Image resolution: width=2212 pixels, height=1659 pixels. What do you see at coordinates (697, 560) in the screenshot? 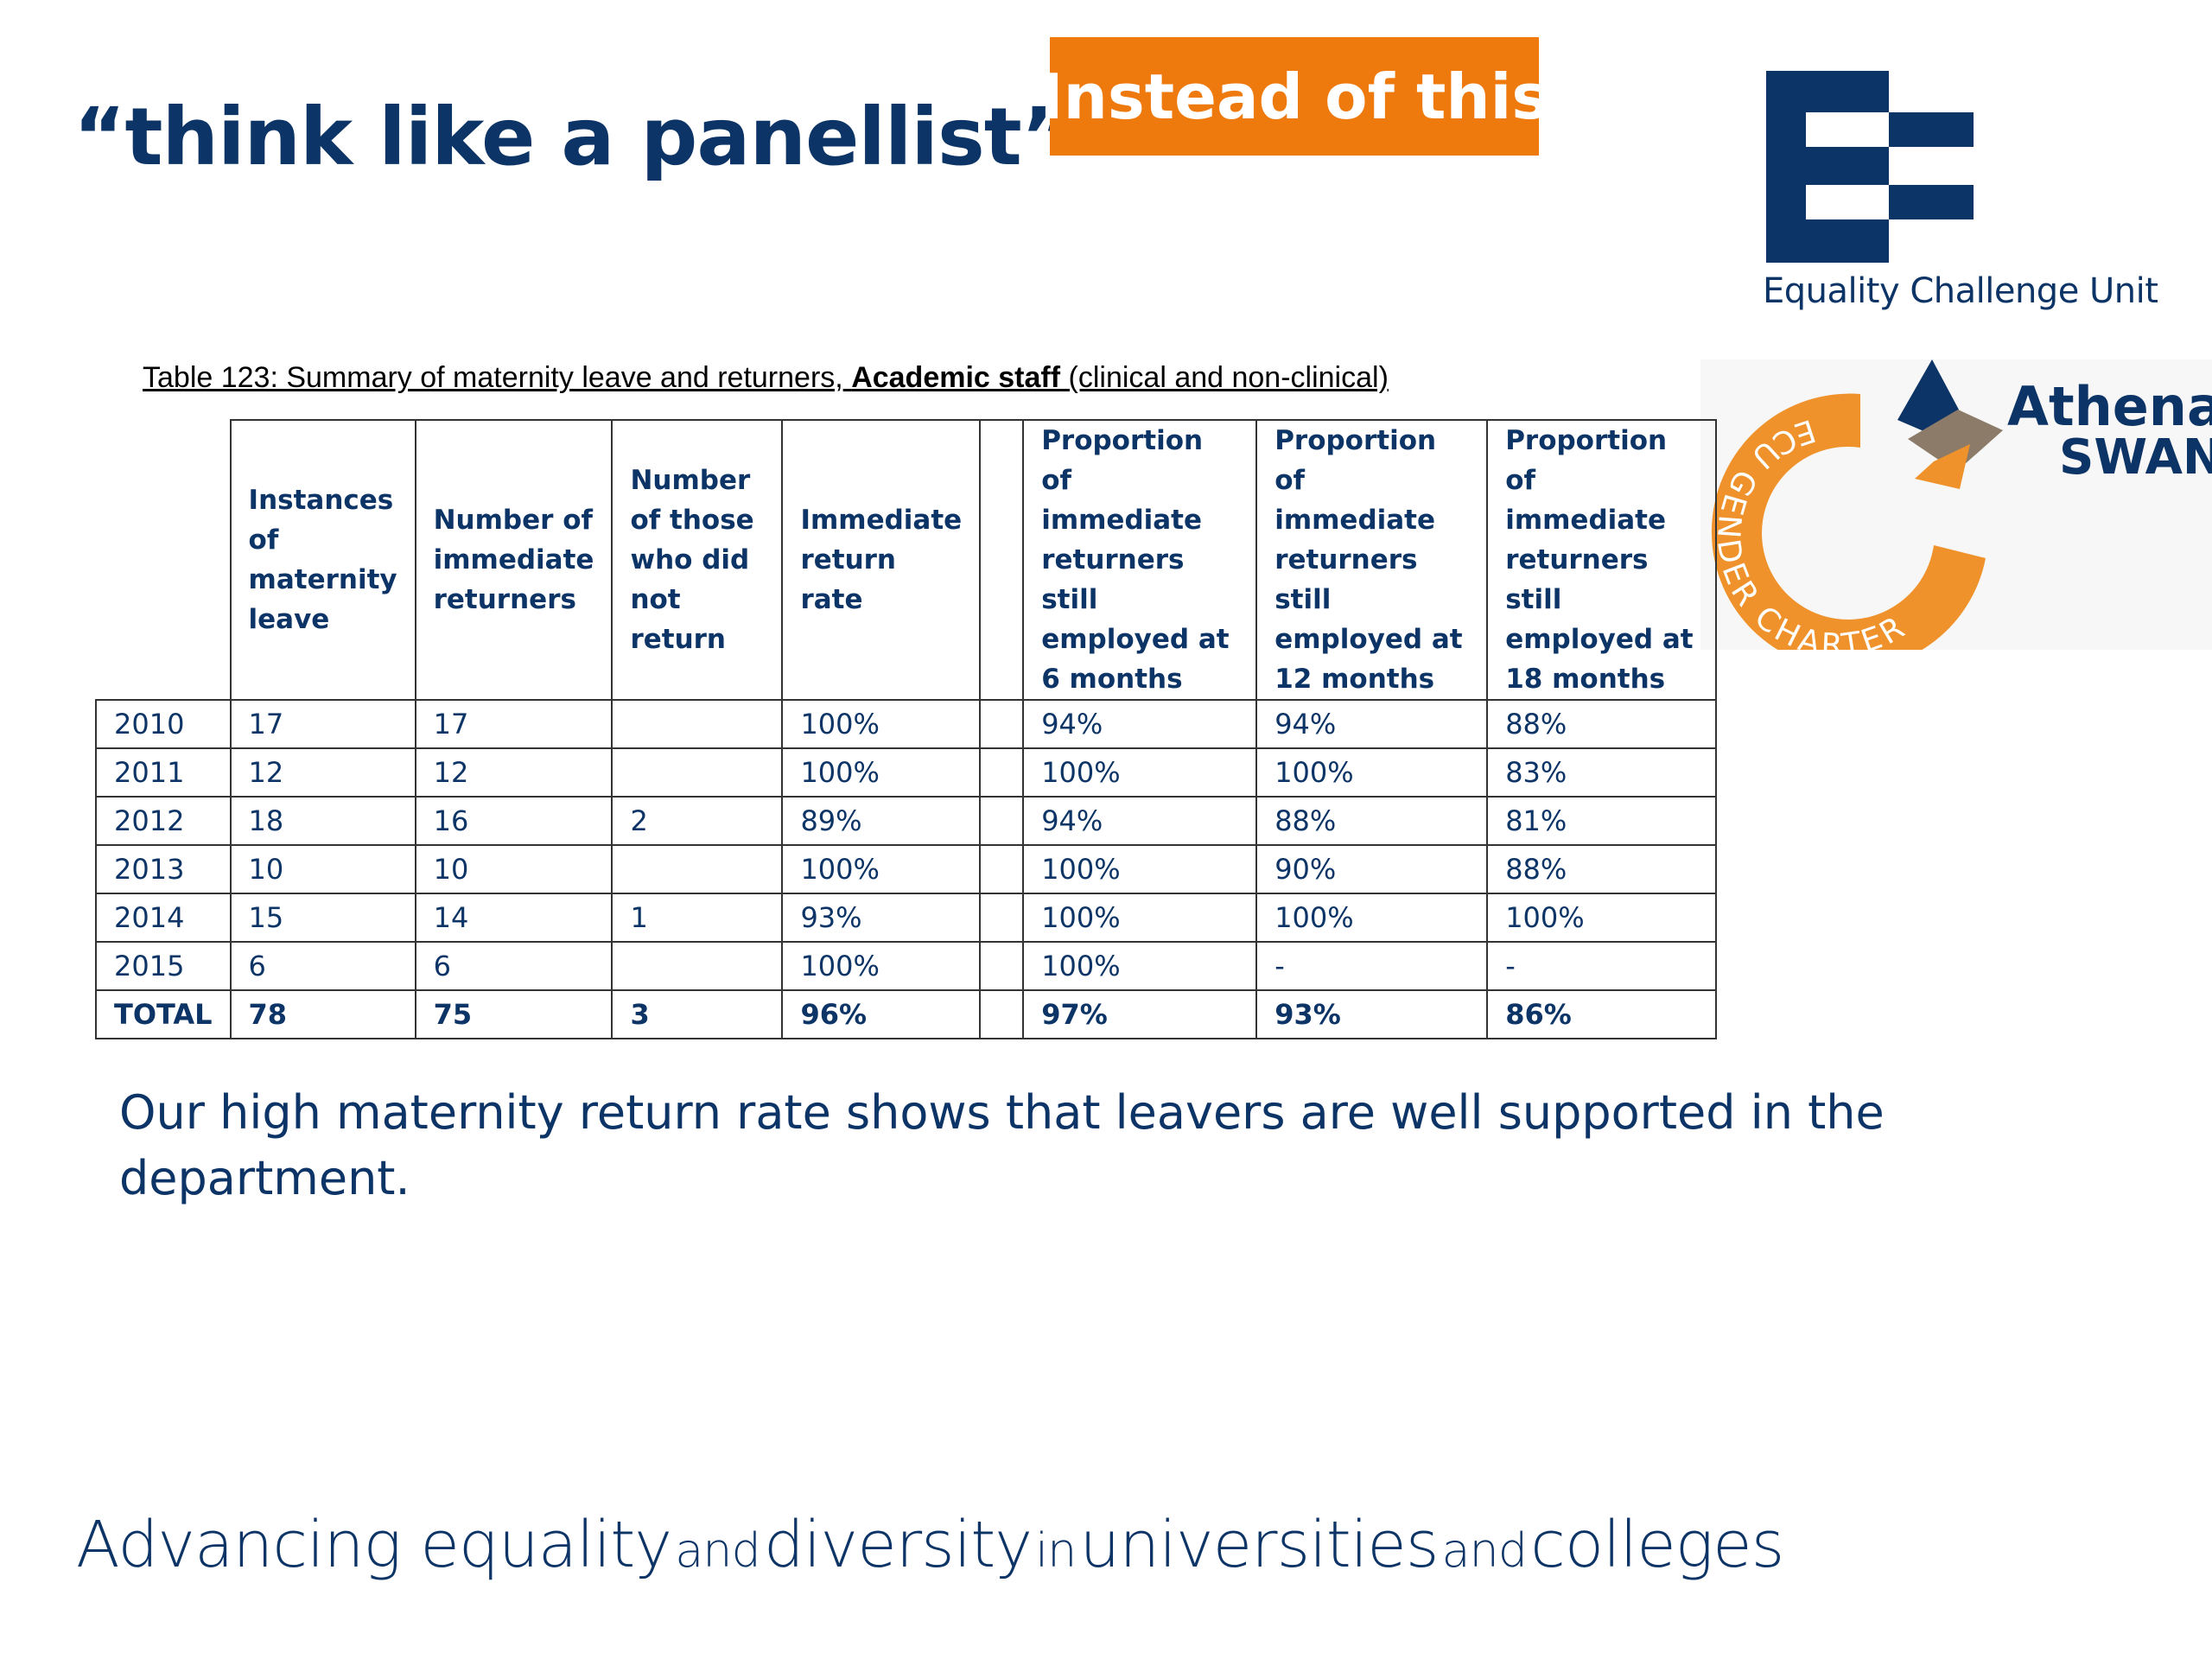
I see `header-cell: Number of those who did not return` at bounding box center [697, 560].